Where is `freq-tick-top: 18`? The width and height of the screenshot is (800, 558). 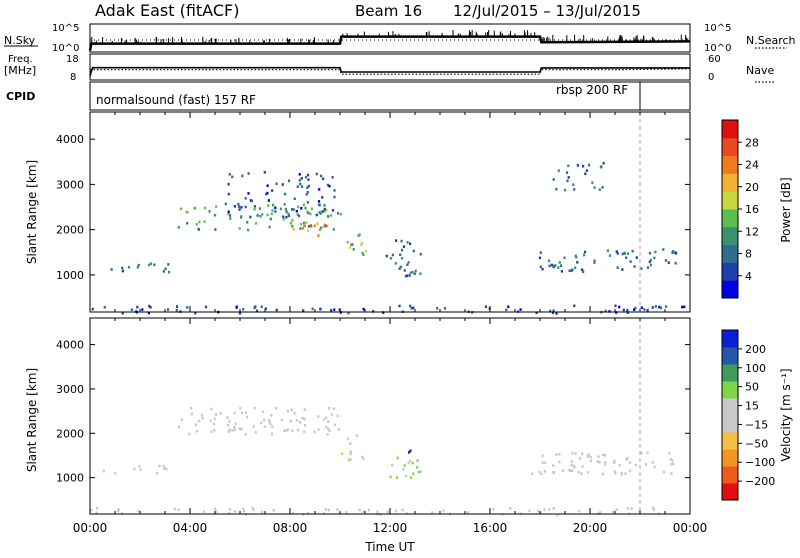
freq-tick-top: 18 is located at coordinates (72, 59).